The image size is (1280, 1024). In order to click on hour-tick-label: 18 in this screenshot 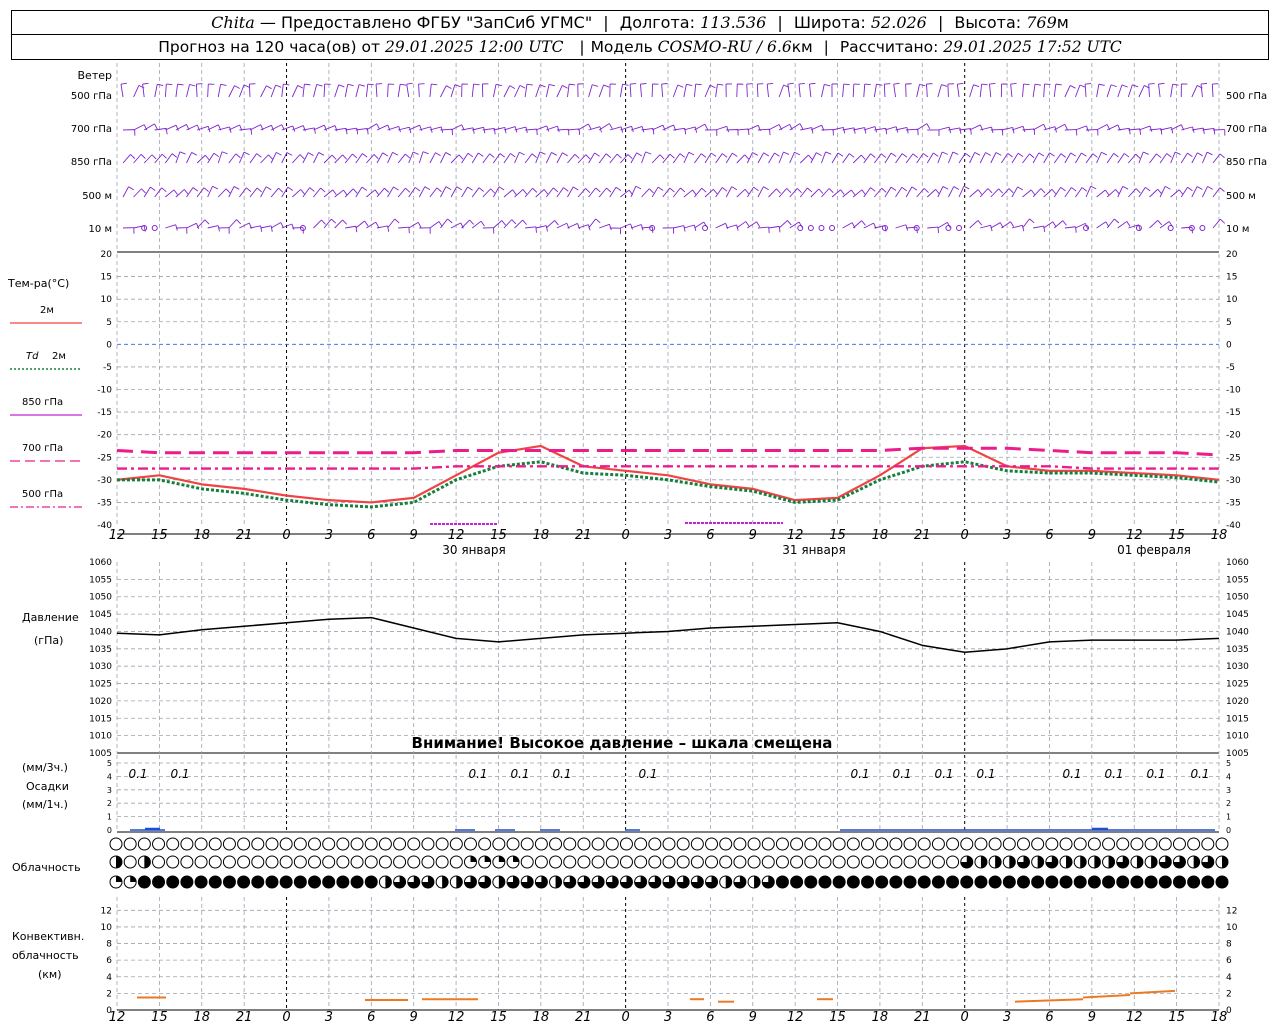, I will do `click(541, 535)`.